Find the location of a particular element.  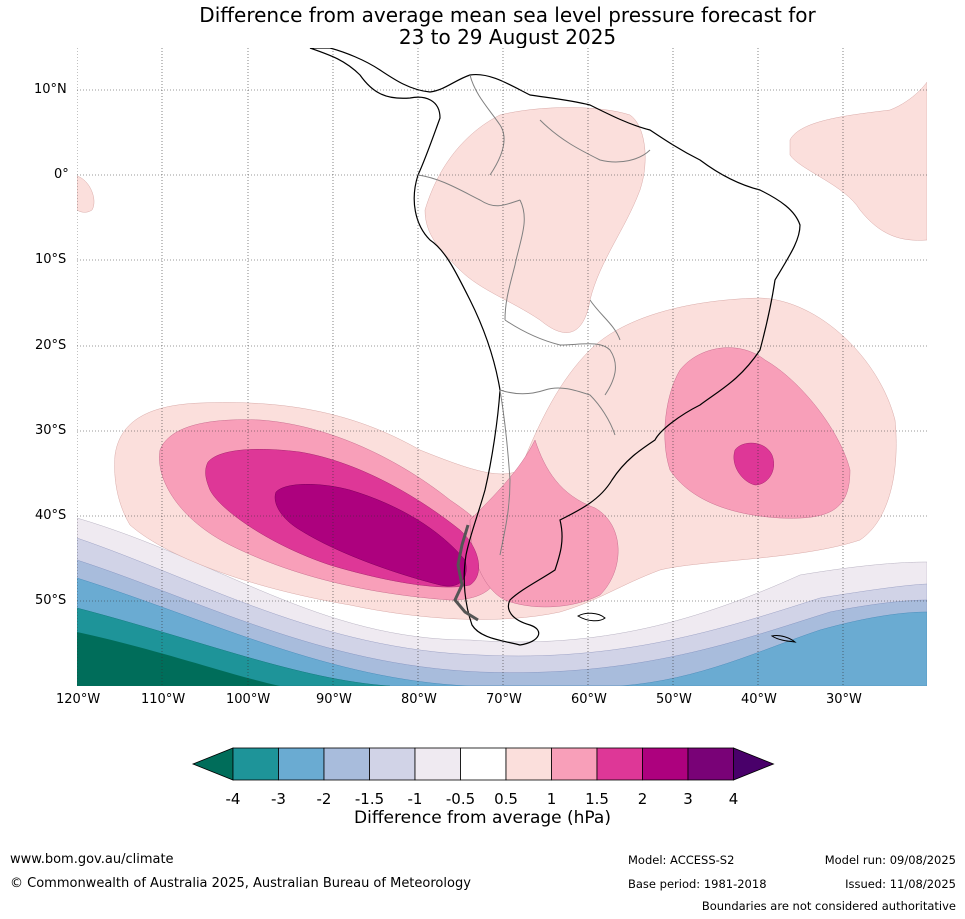

lon-label-30w: 30°W is located at coordinates (844, 699).